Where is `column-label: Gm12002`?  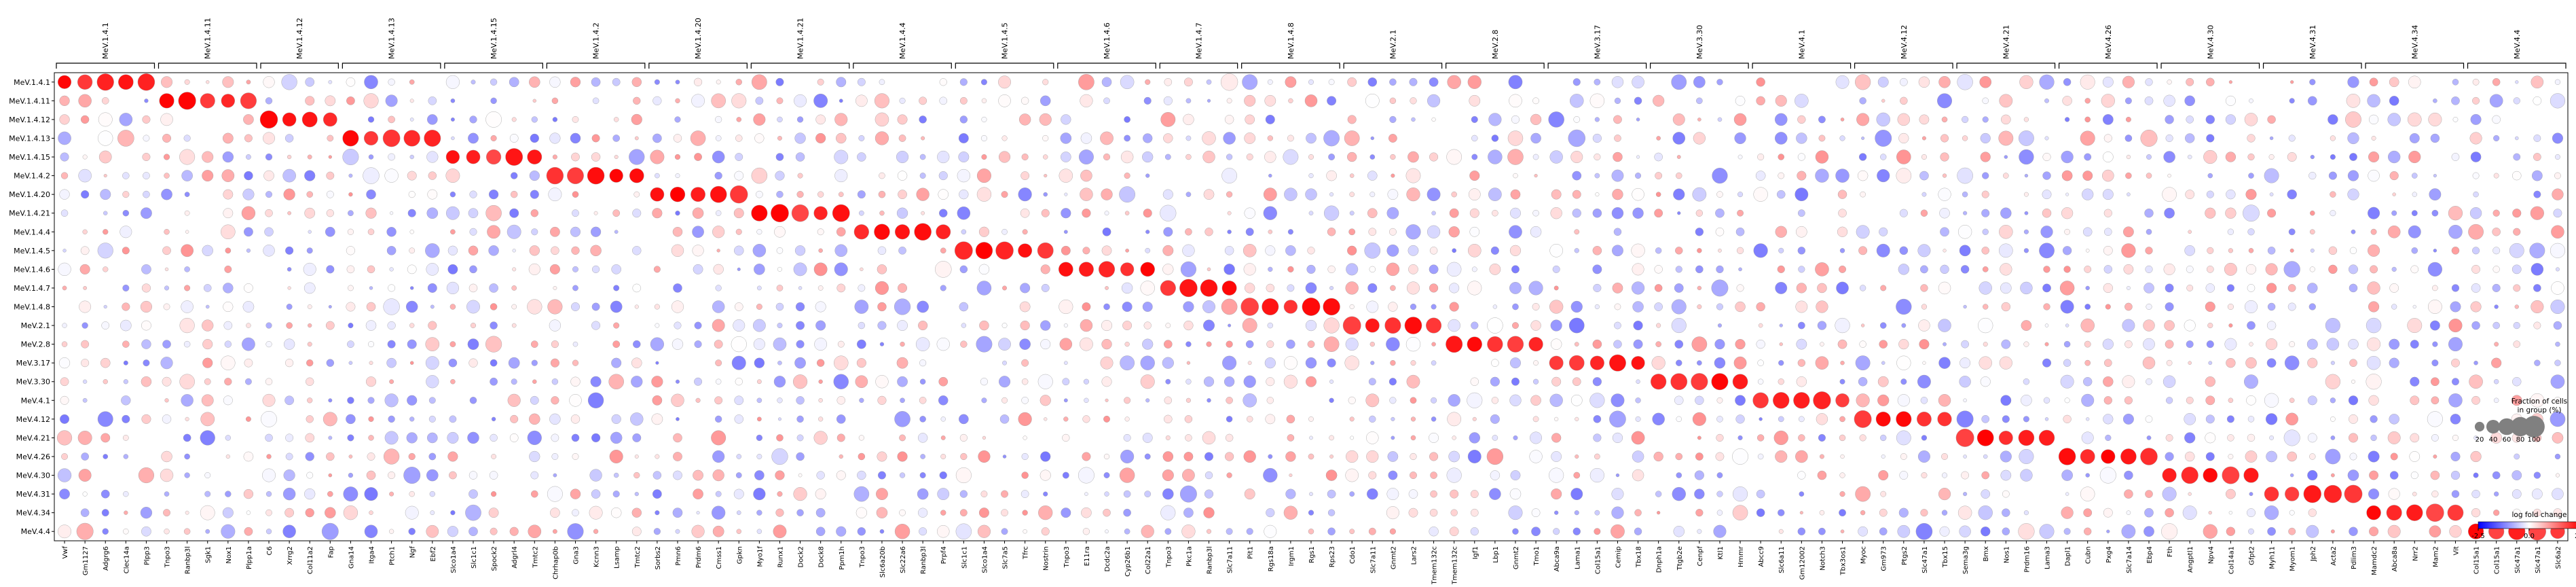 column-label: Gm12002 is located at coordinates (1802, 563).